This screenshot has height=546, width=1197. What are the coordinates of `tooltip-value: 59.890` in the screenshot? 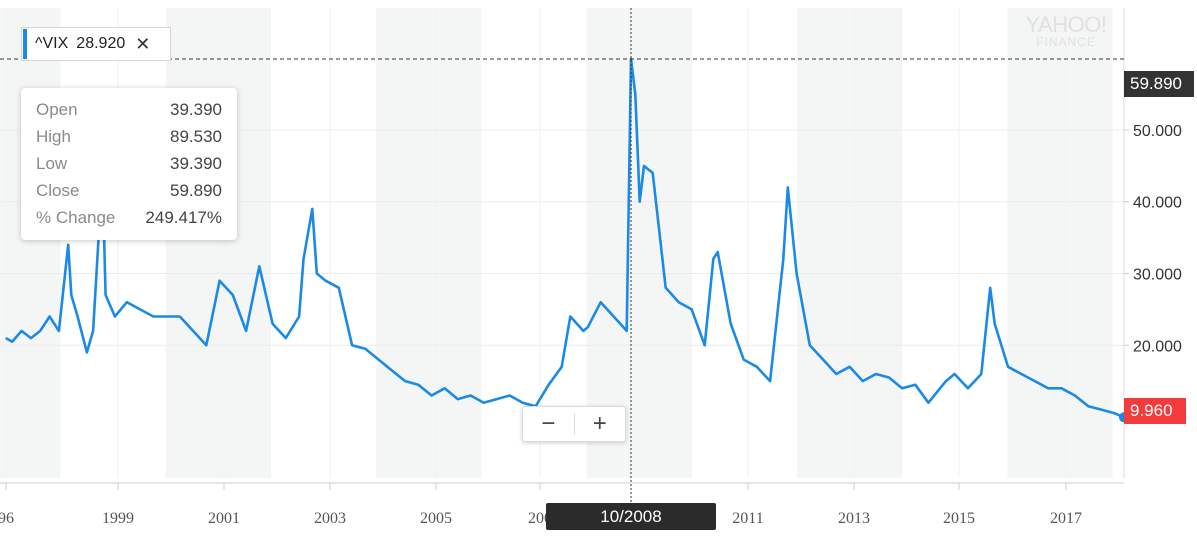 It's located at (196, 190).